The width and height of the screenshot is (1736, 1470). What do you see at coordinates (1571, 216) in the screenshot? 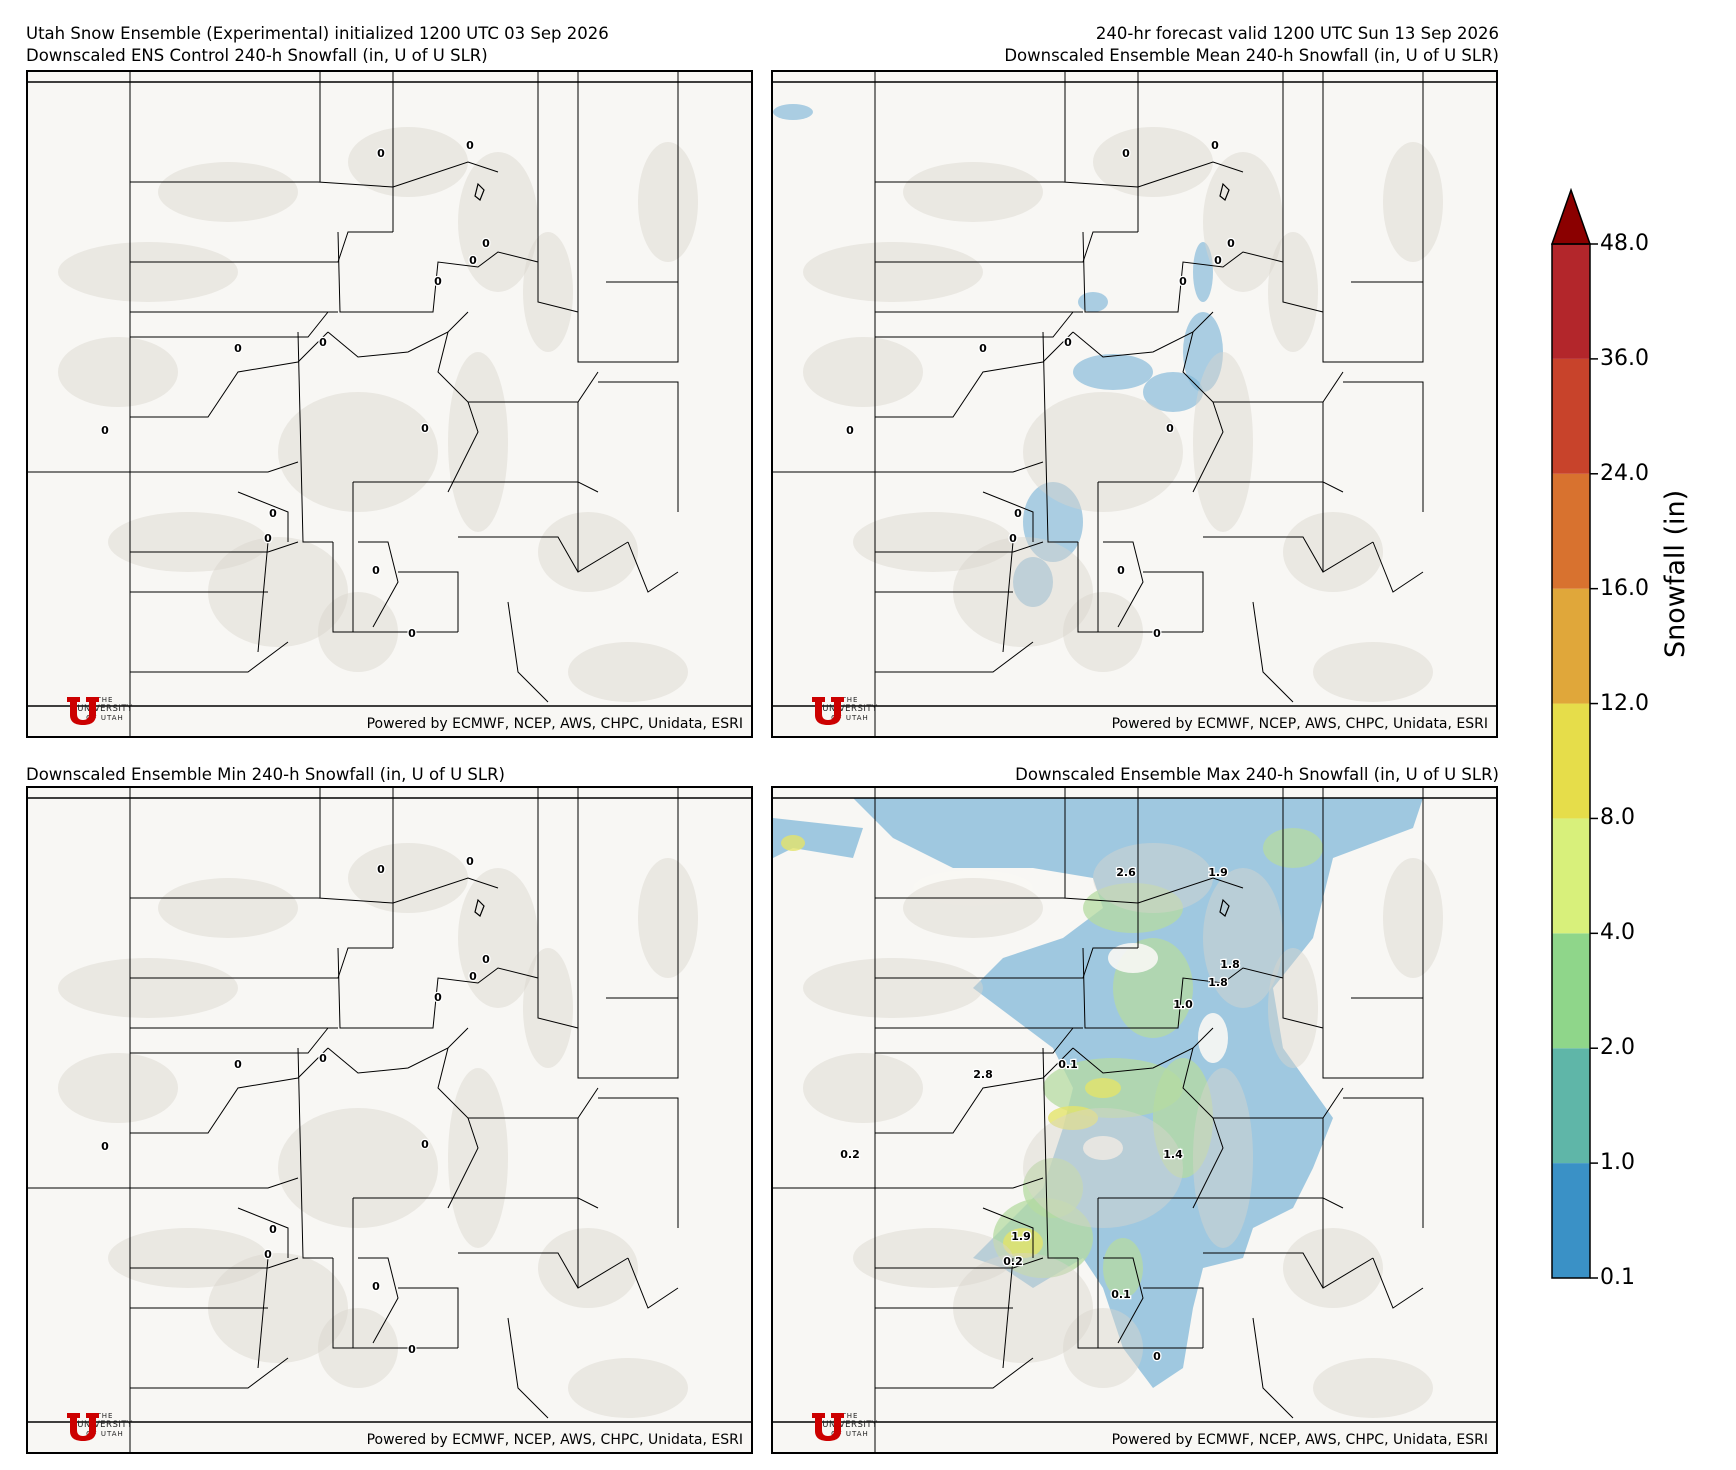
I see `colorbar-extend-arrow` at bounding box center [1571, 216].